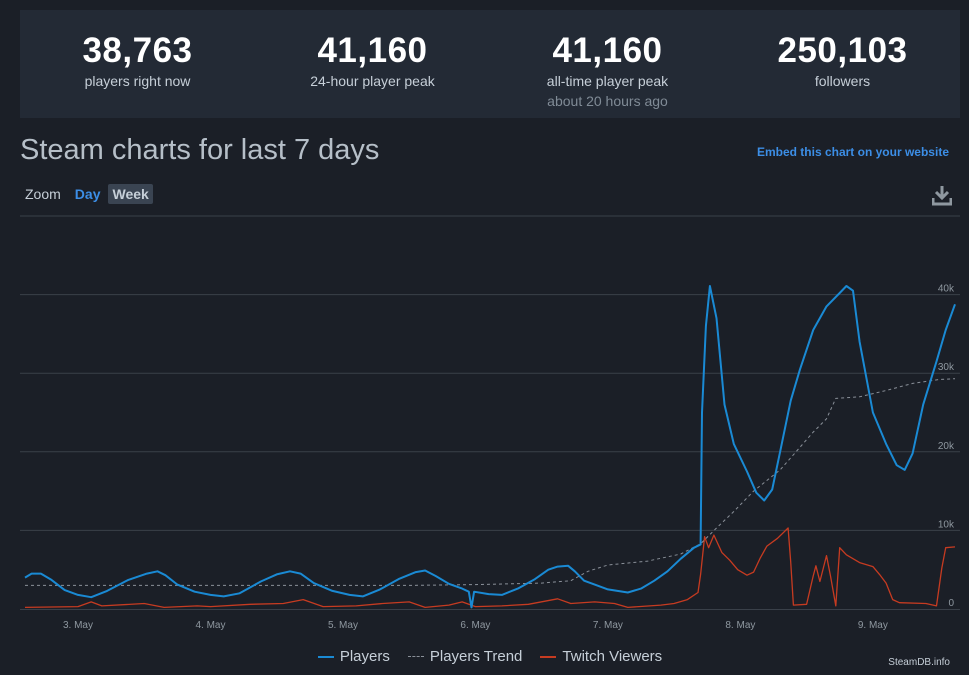  I want to click on zoom-controls: Zoom Day Week, so click(91, 194).